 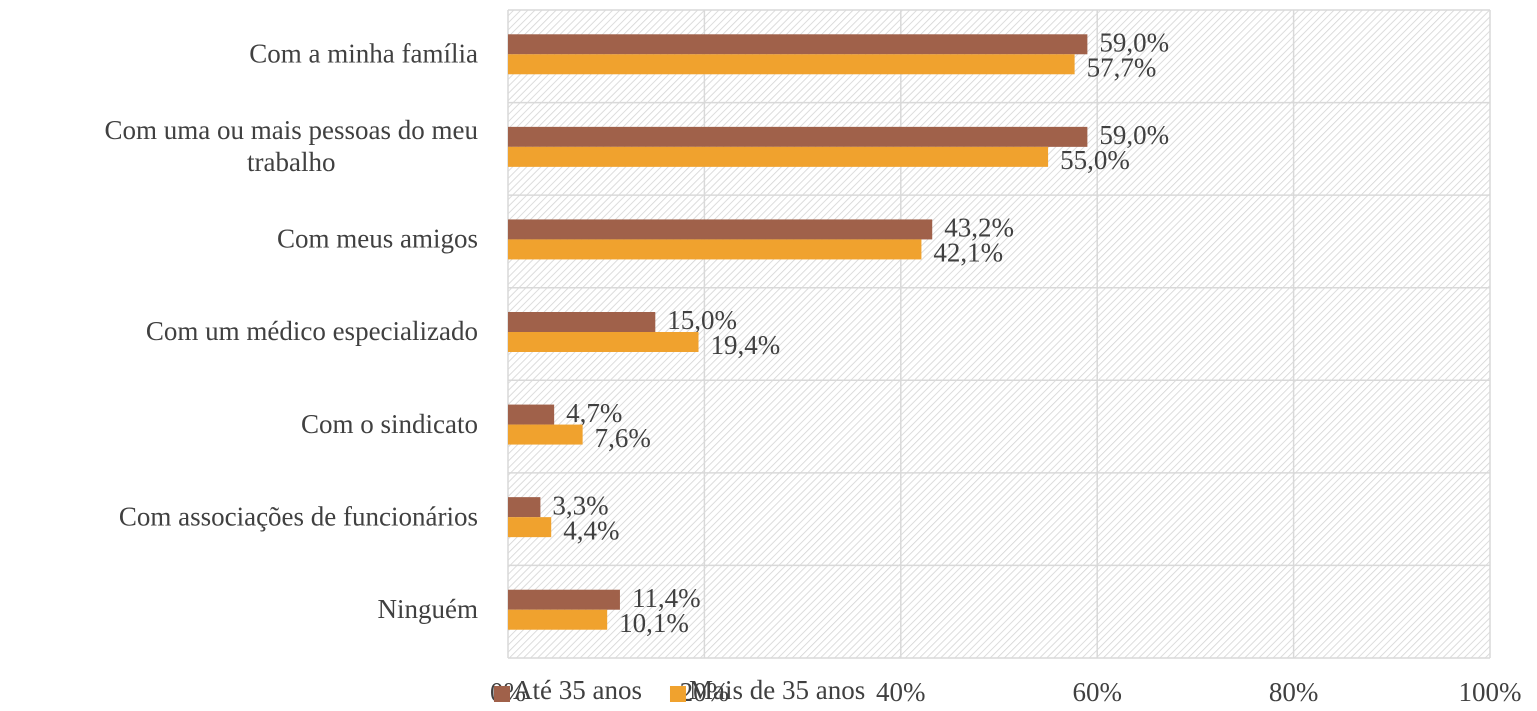 What do you see at coordinates (428, 609) in the screenshot?
I see `category-label: Ninguém` at bounding box center [428, 609].